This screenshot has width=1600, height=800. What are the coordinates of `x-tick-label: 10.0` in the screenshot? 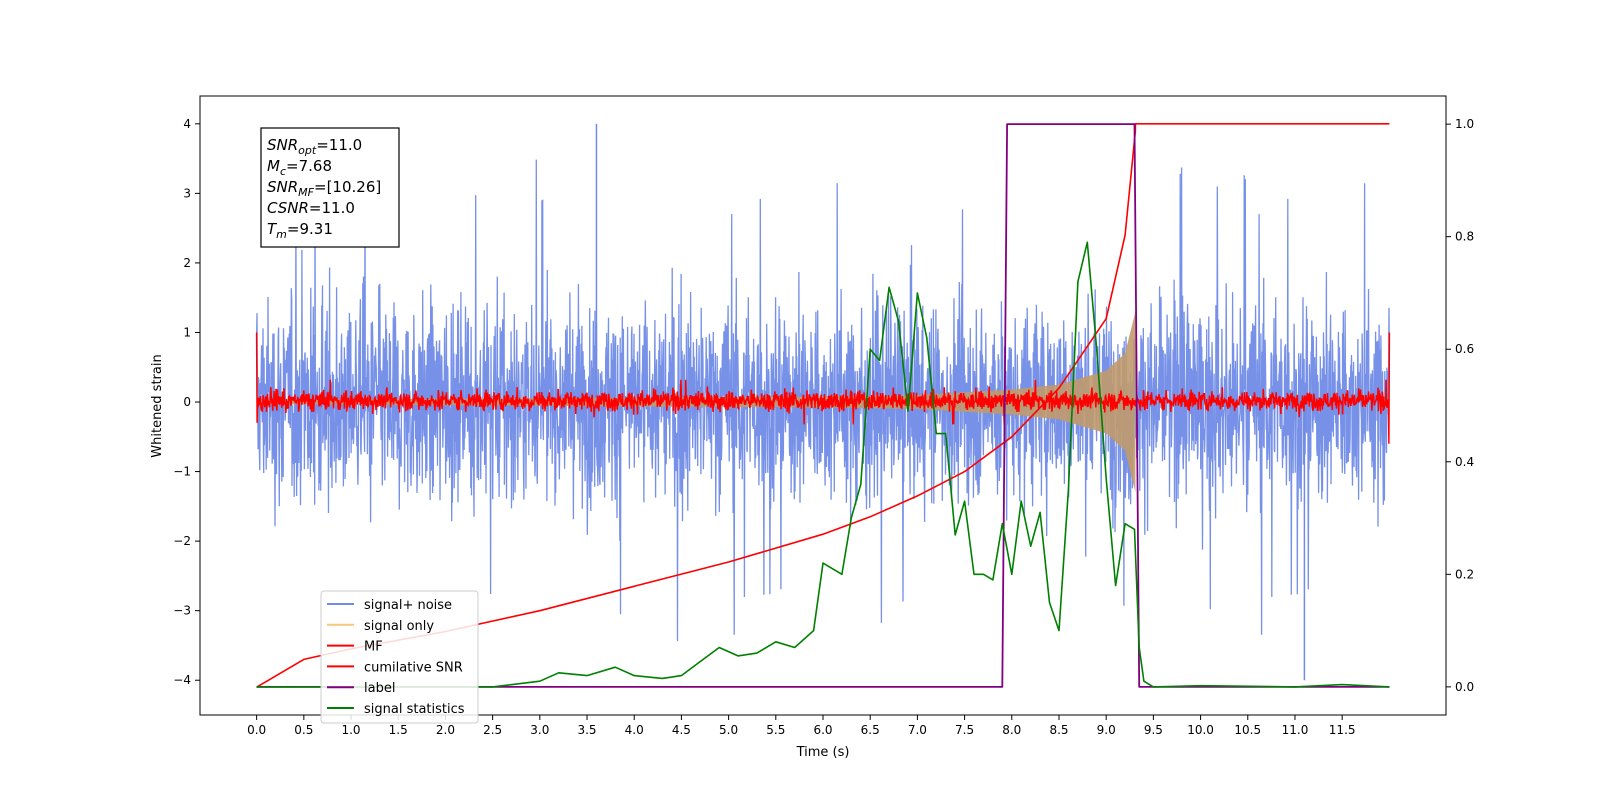 It's located at (1200, 730).